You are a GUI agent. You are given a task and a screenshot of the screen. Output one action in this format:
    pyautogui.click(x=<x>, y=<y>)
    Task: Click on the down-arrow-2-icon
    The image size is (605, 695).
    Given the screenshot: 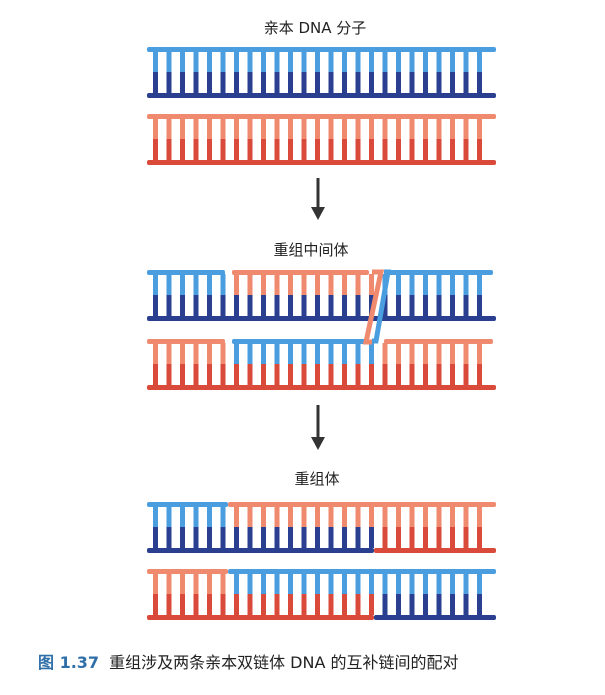 What is the action you would take?
    pyautogui.click(x=318, y=427)
    